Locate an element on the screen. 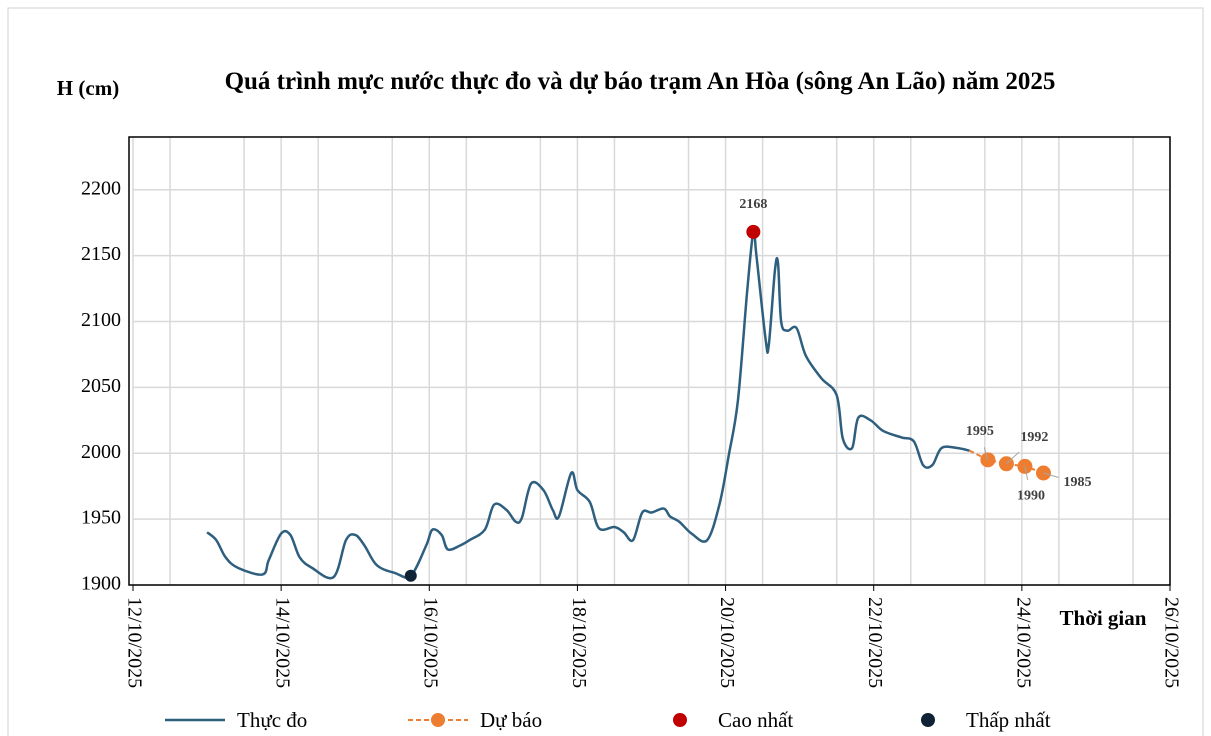  x-tick-label: 26/10/2025 is located at coordinates (1171, 642).